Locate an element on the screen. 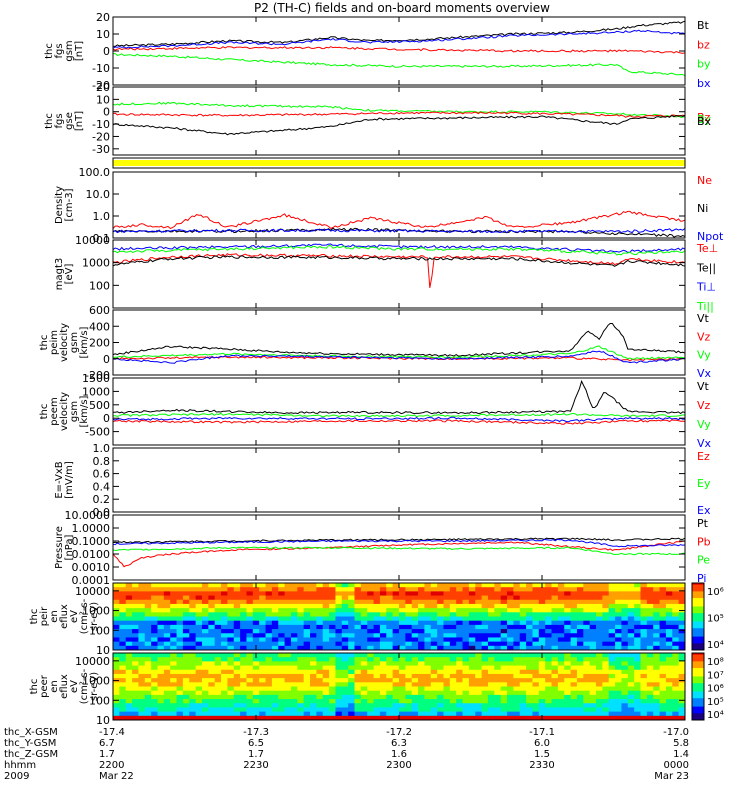  y-axis-label: peim is located at coordinates (54, 342).